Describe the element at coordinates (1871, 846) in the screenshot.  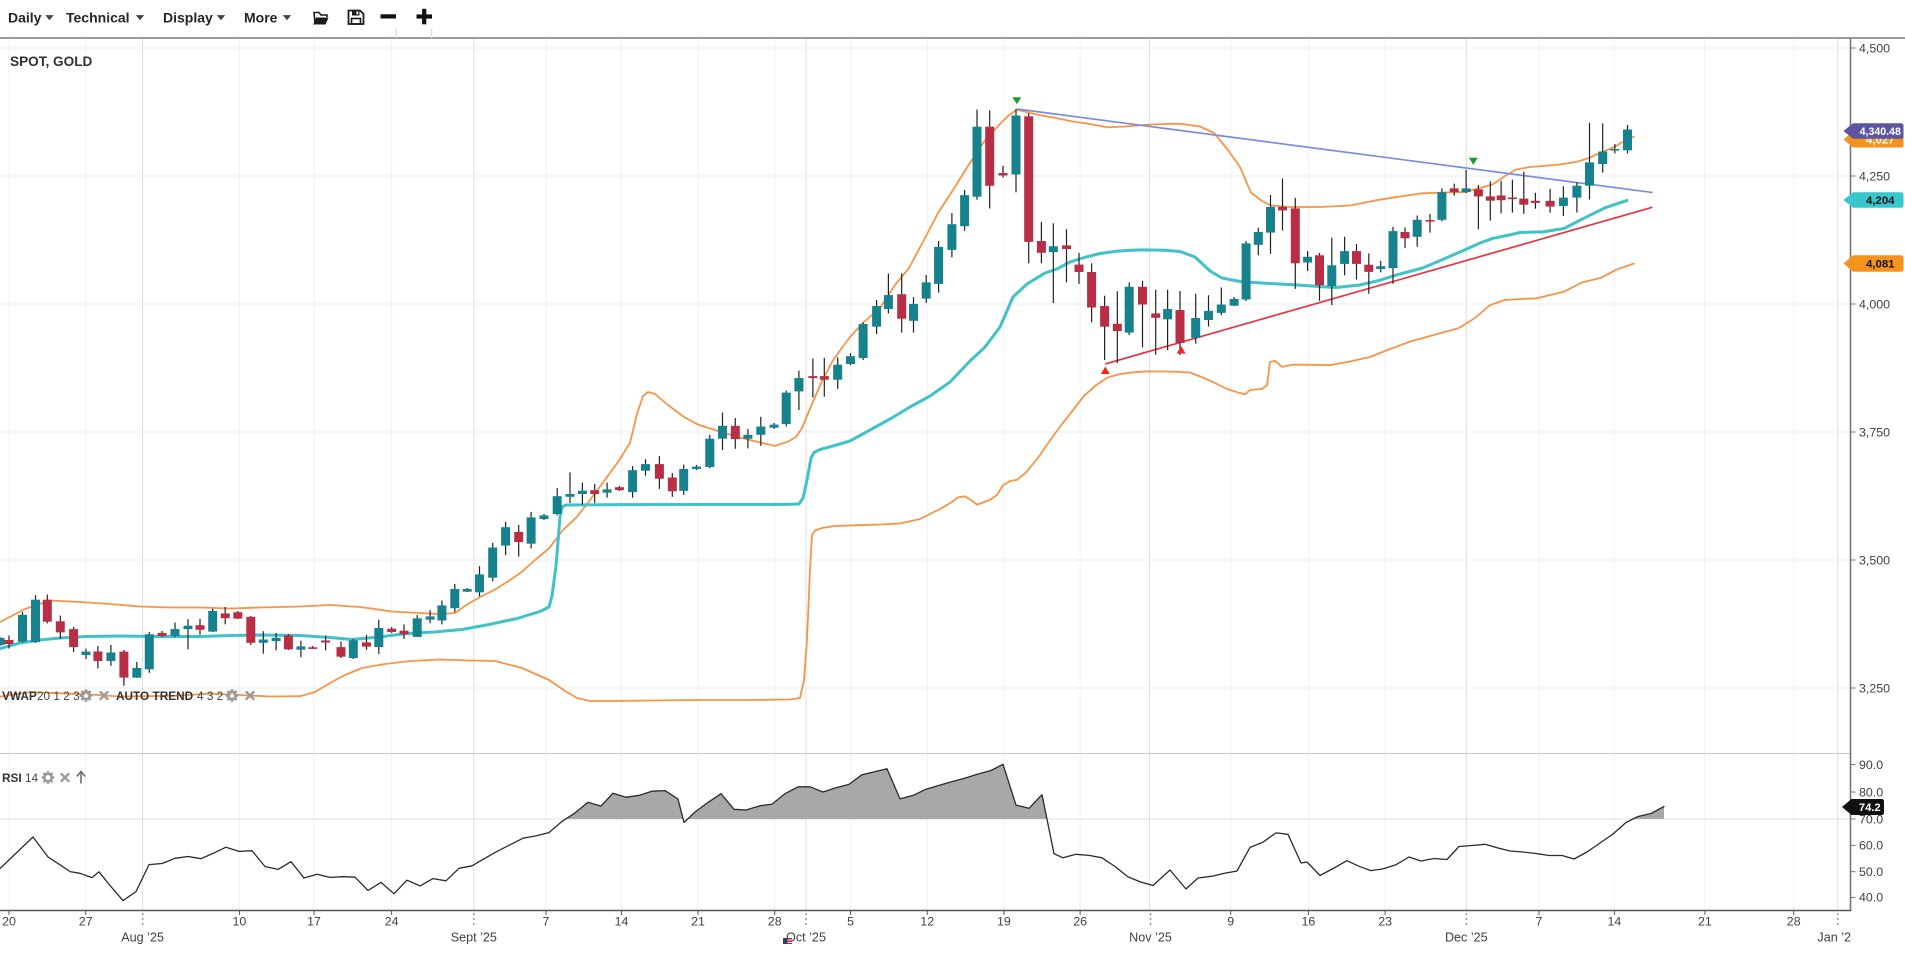
I see `svg-text: 60.0` at that location.